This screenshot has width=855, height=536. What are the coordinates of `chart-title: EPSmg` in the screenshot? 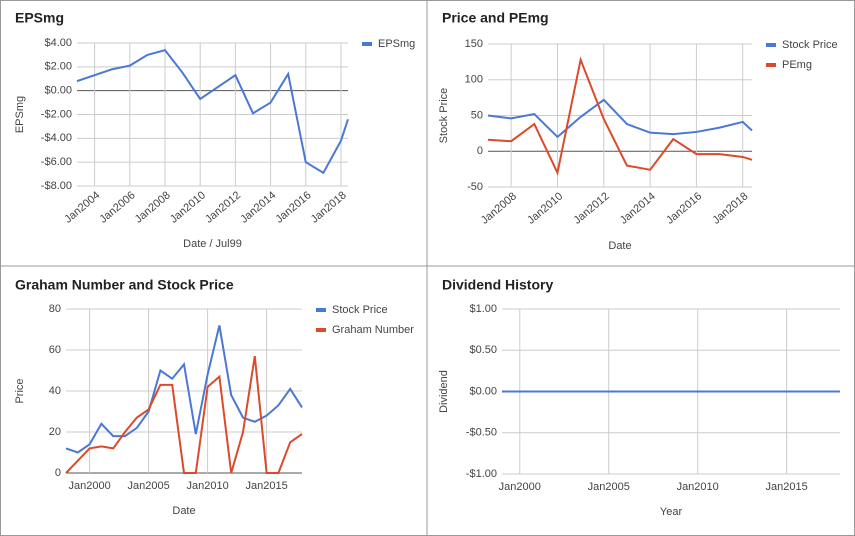 It's located at (39, 18).